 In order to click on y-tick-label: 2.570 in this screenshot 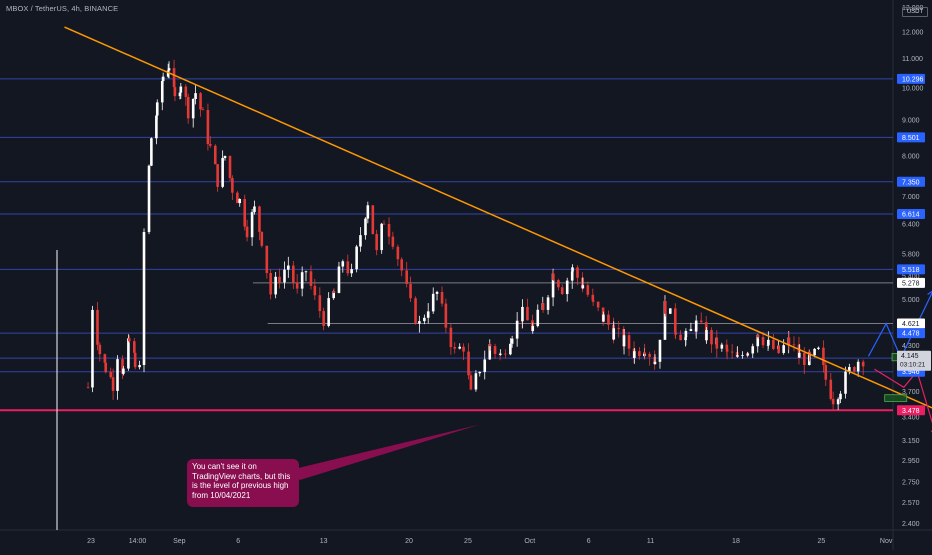, I will do `click(911, 503)`.